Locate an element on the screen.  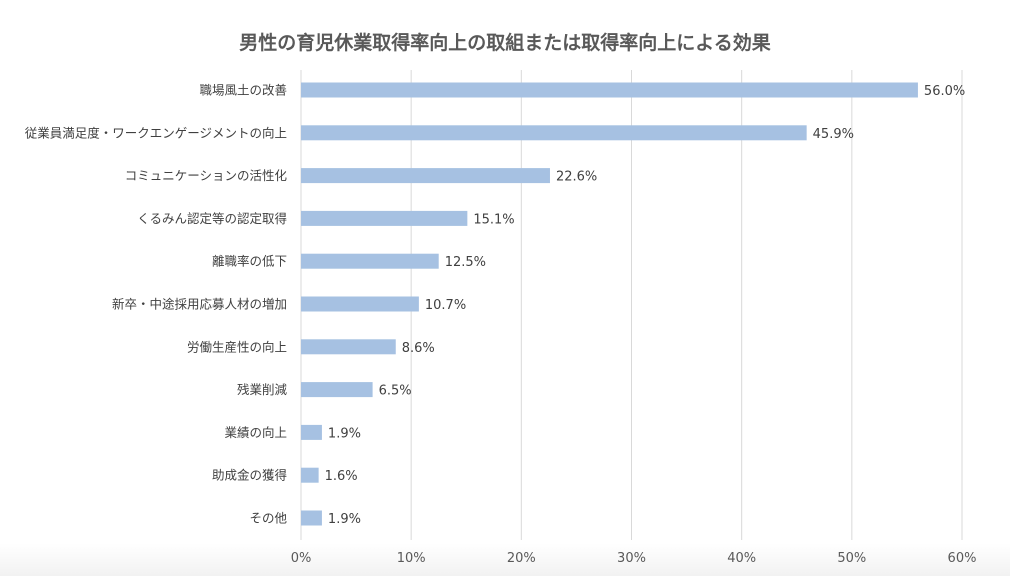
category-label: コミュニケーションの活性化 is located at coordinates (206, 175).